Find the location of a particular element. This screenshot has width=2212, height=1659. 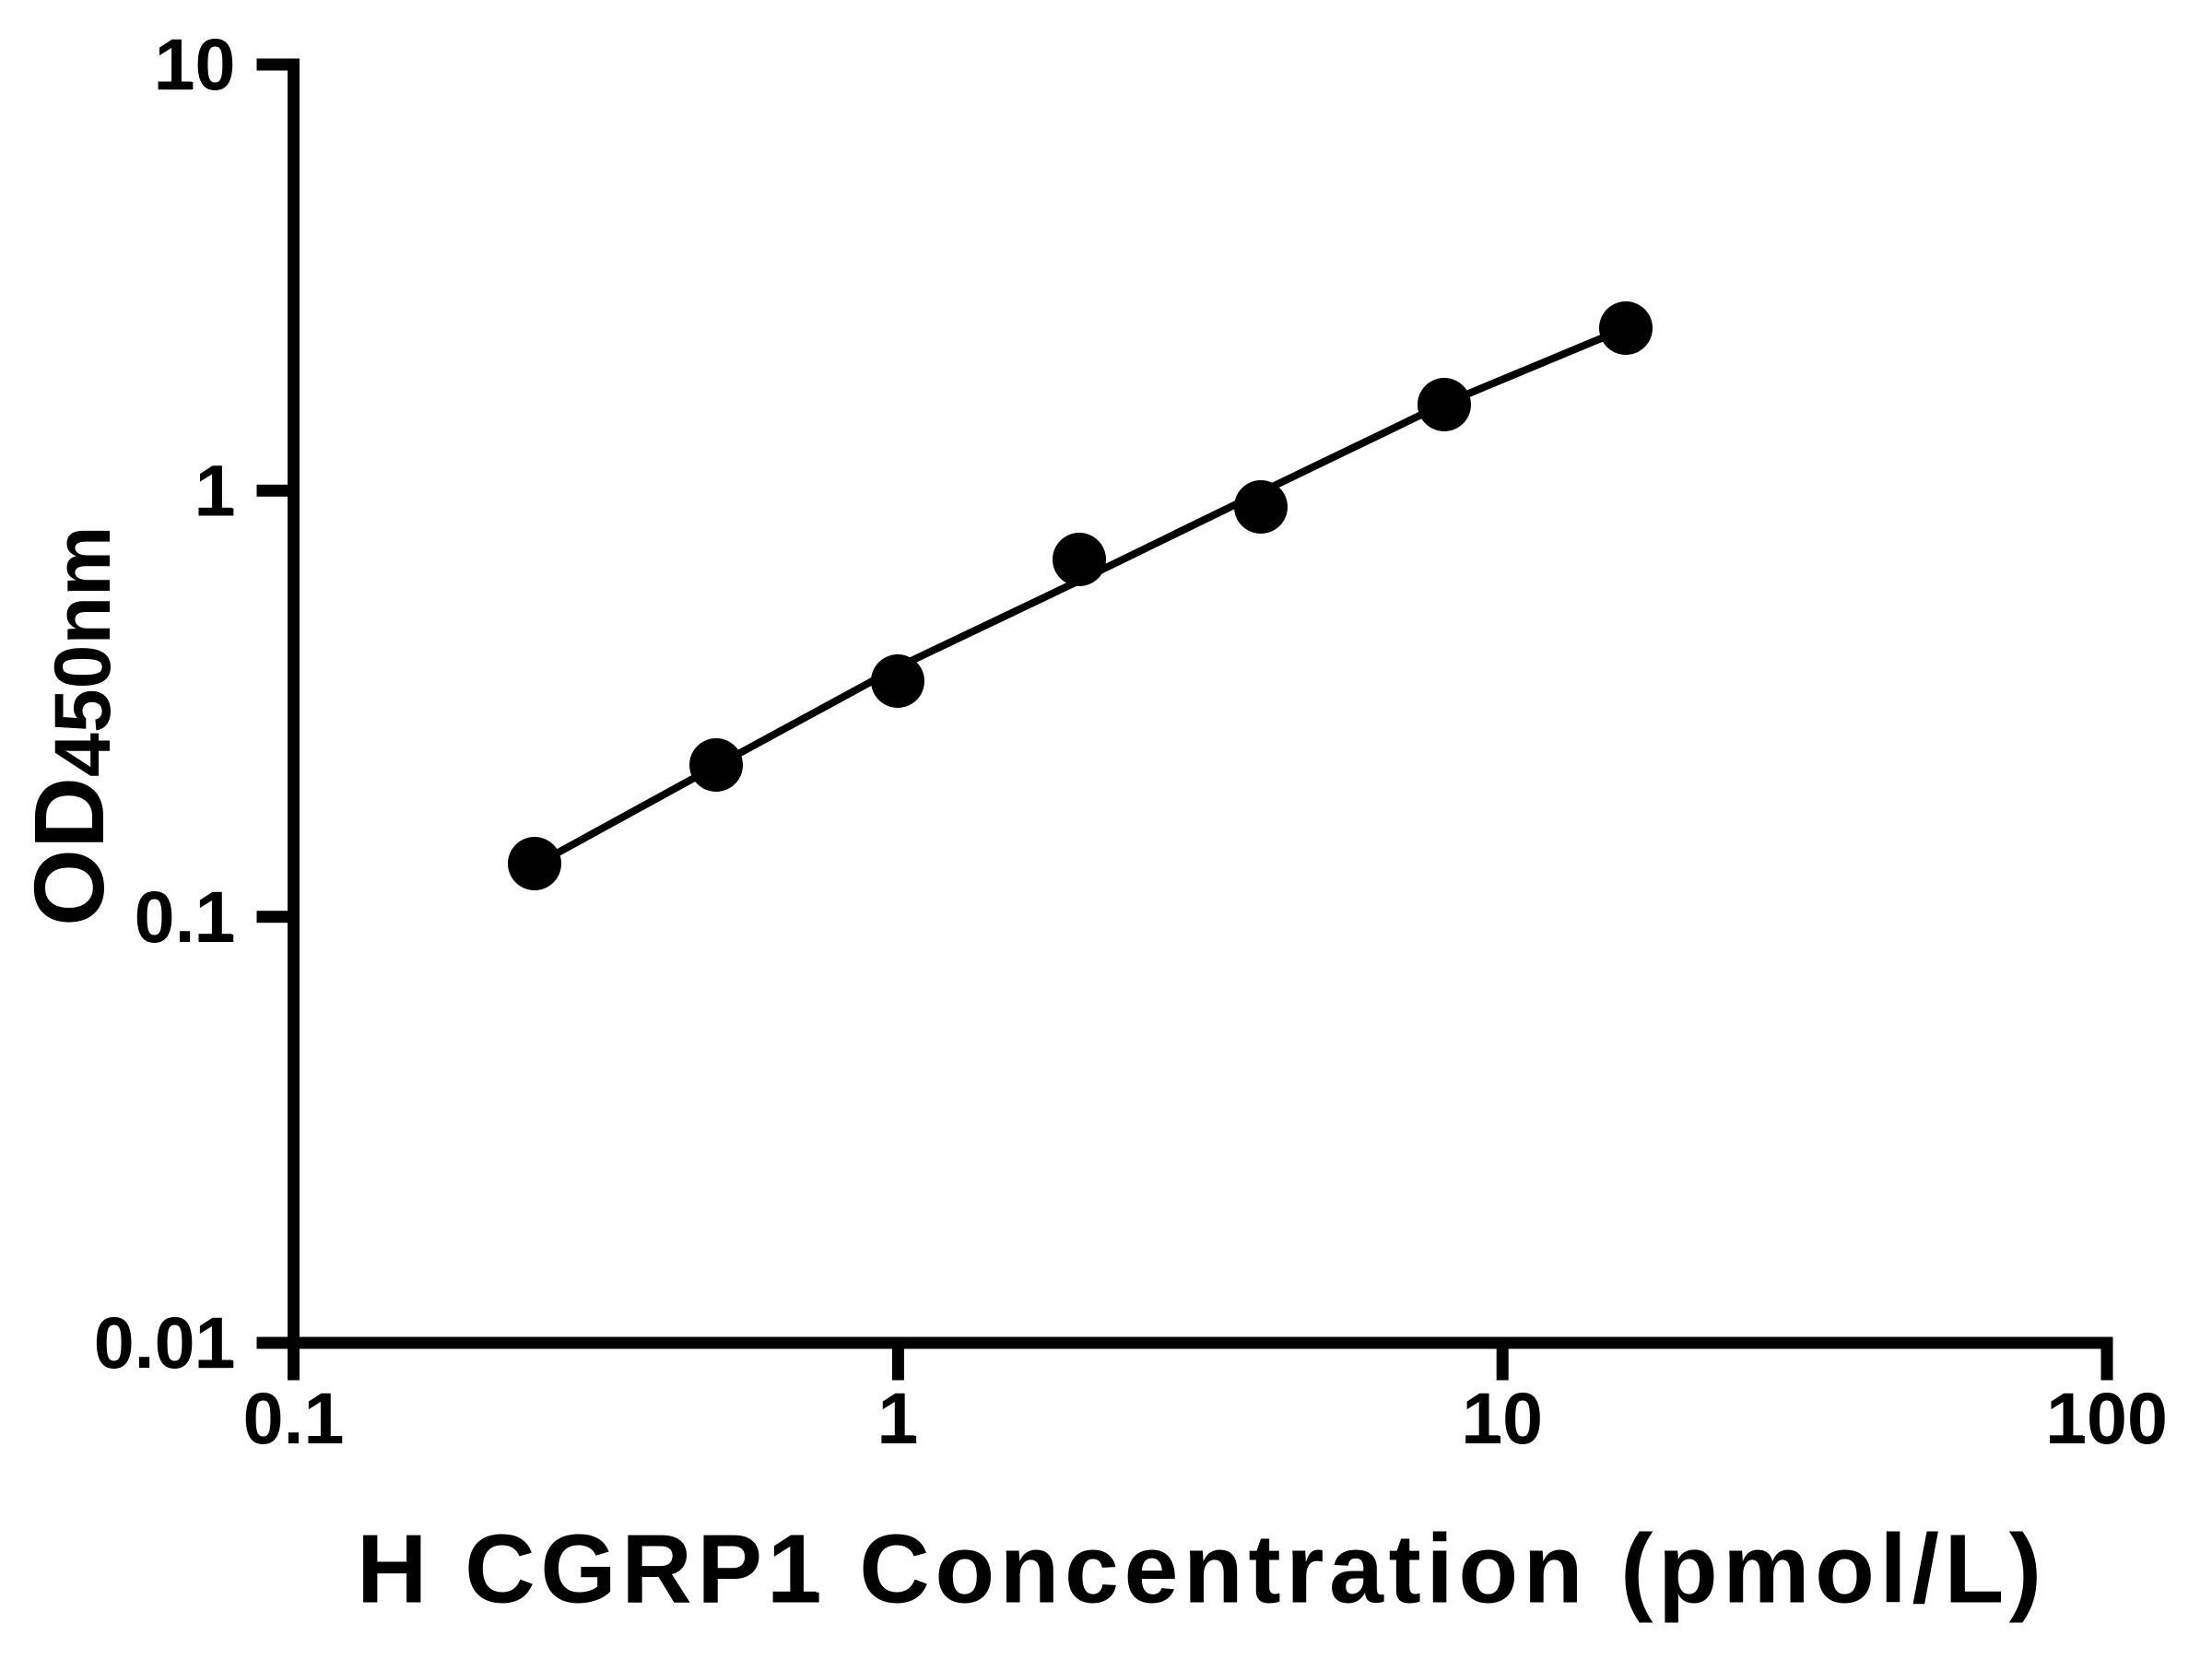

svg-text: H CGRP1 Concentration (pmol/L) is located at coordinates (1202, 1569).